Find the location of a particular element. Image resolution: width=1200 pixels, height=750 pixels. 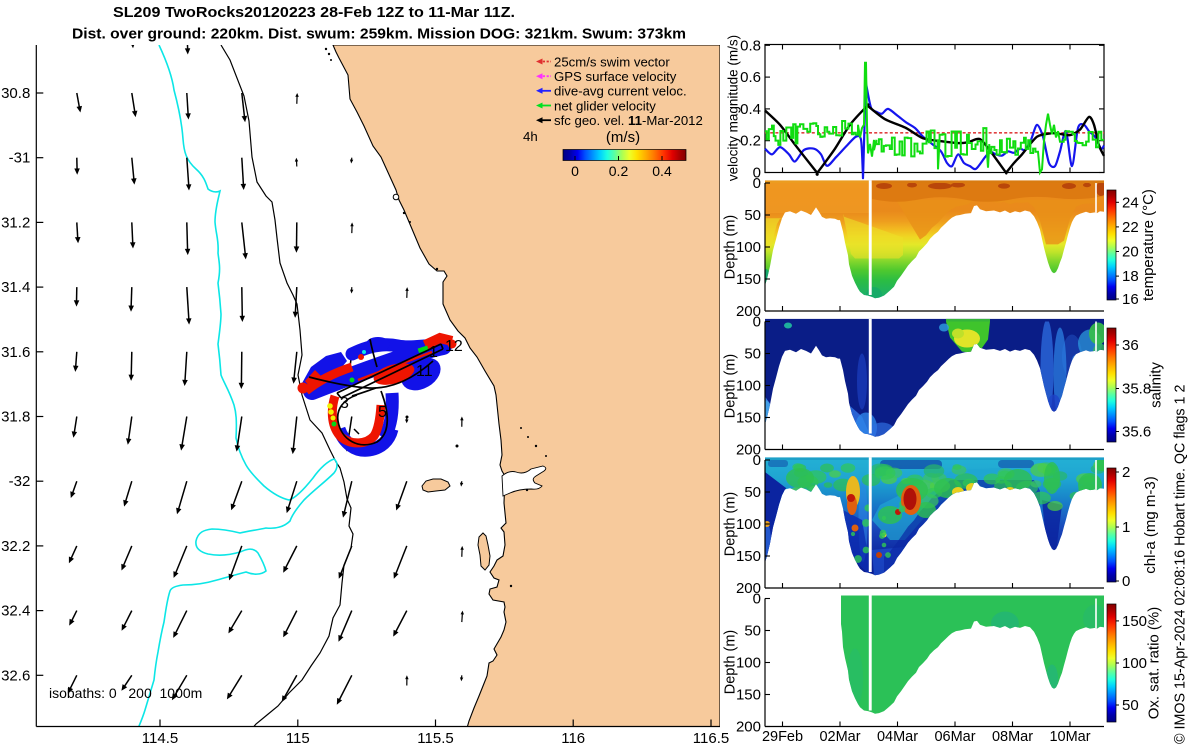

svg-text: 29Feb is located at coordinates (782, 737).